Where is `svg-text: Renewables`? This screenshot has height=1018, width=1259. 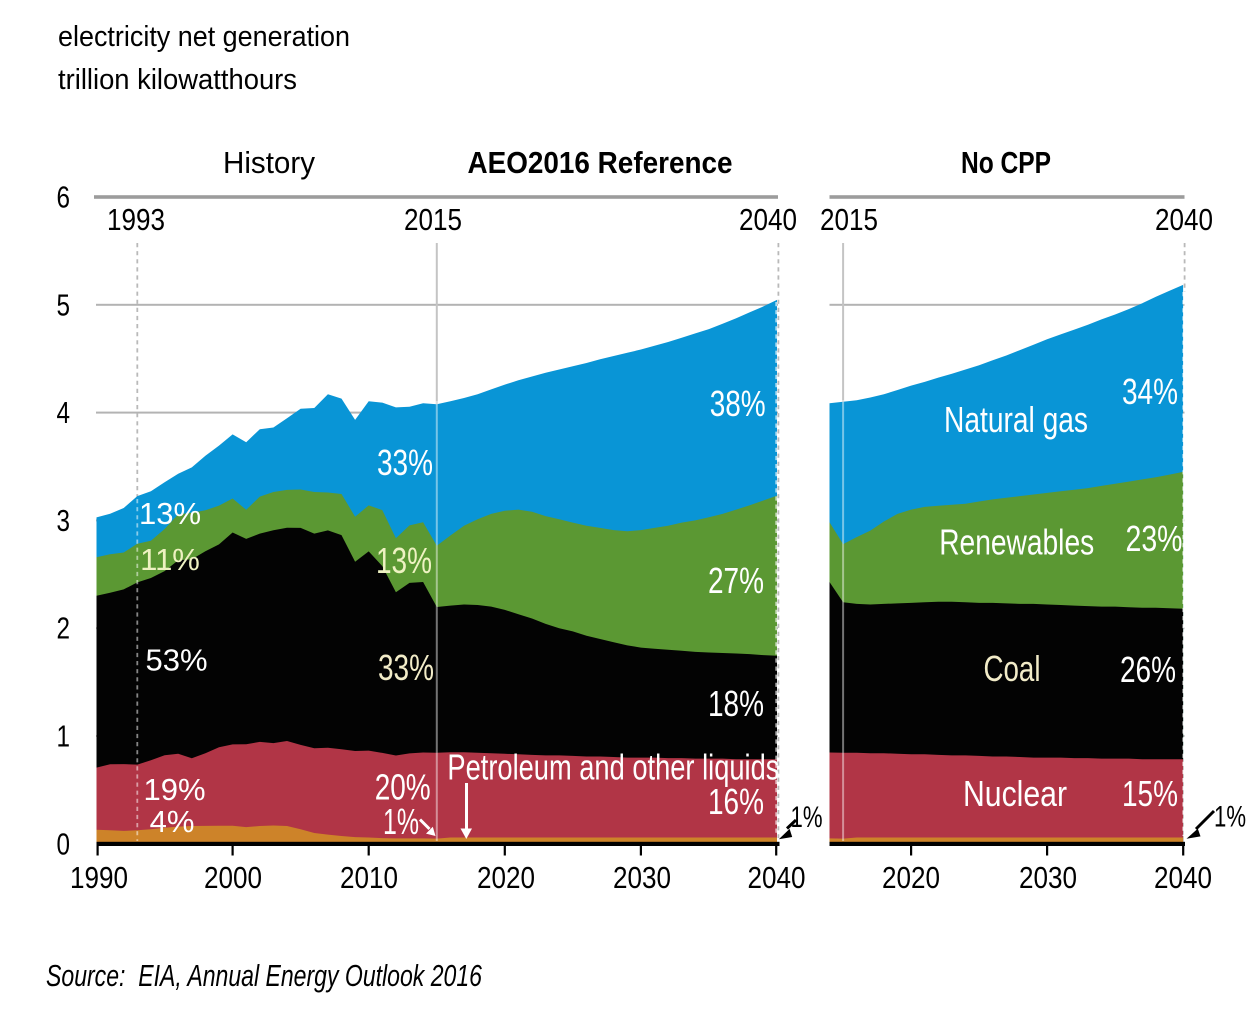
svg-text: Renewables is located at coordinates (1016, 542).